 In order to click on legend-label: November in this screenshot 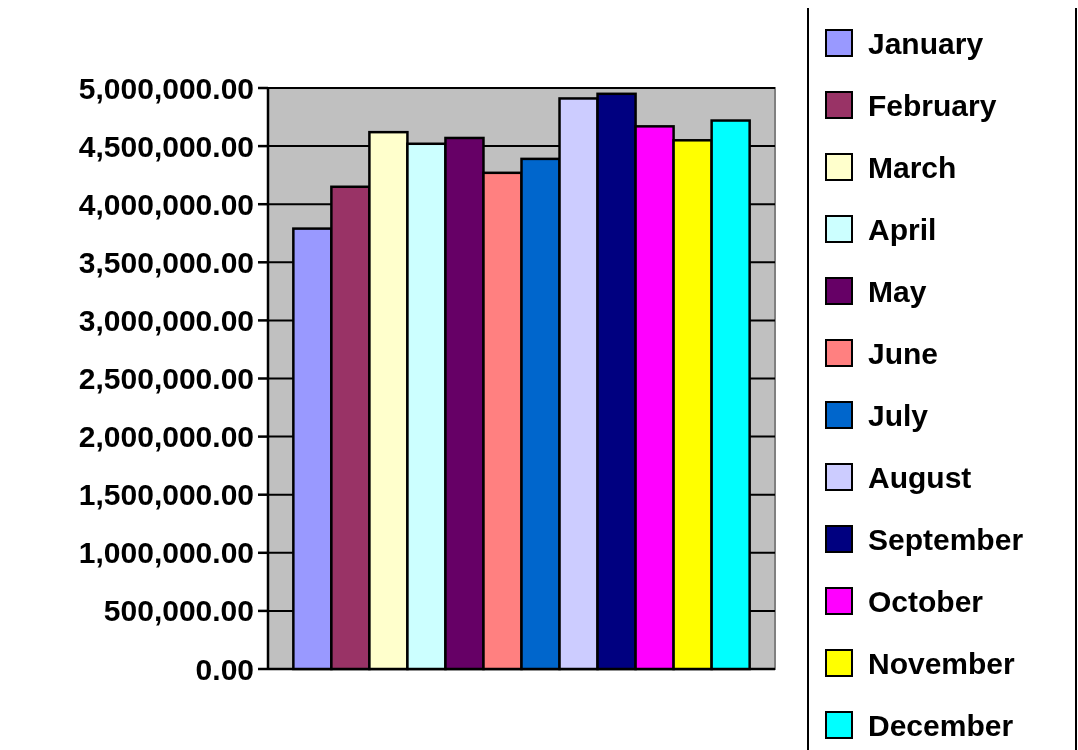, I will do `click(942, 663)`.